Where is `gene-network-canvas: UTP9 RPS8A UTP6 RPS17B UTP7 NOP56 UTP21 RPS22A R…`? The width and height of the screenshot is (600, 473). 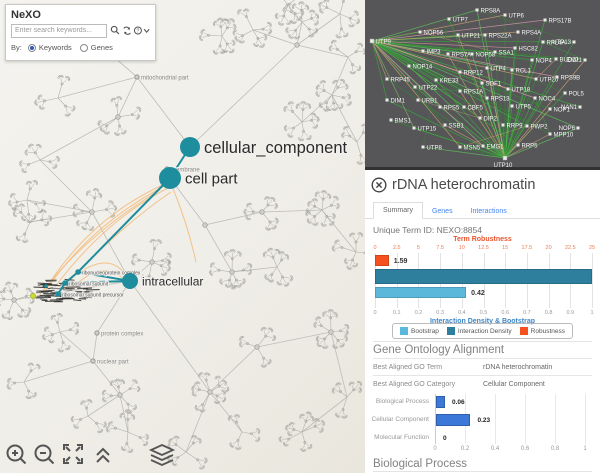 gene-network-canvas: UTP9 RPS8A UTP6 RPS17B UTP7 NOP56 UTP21 RPS22A R… is located at coordinates (482, 84).